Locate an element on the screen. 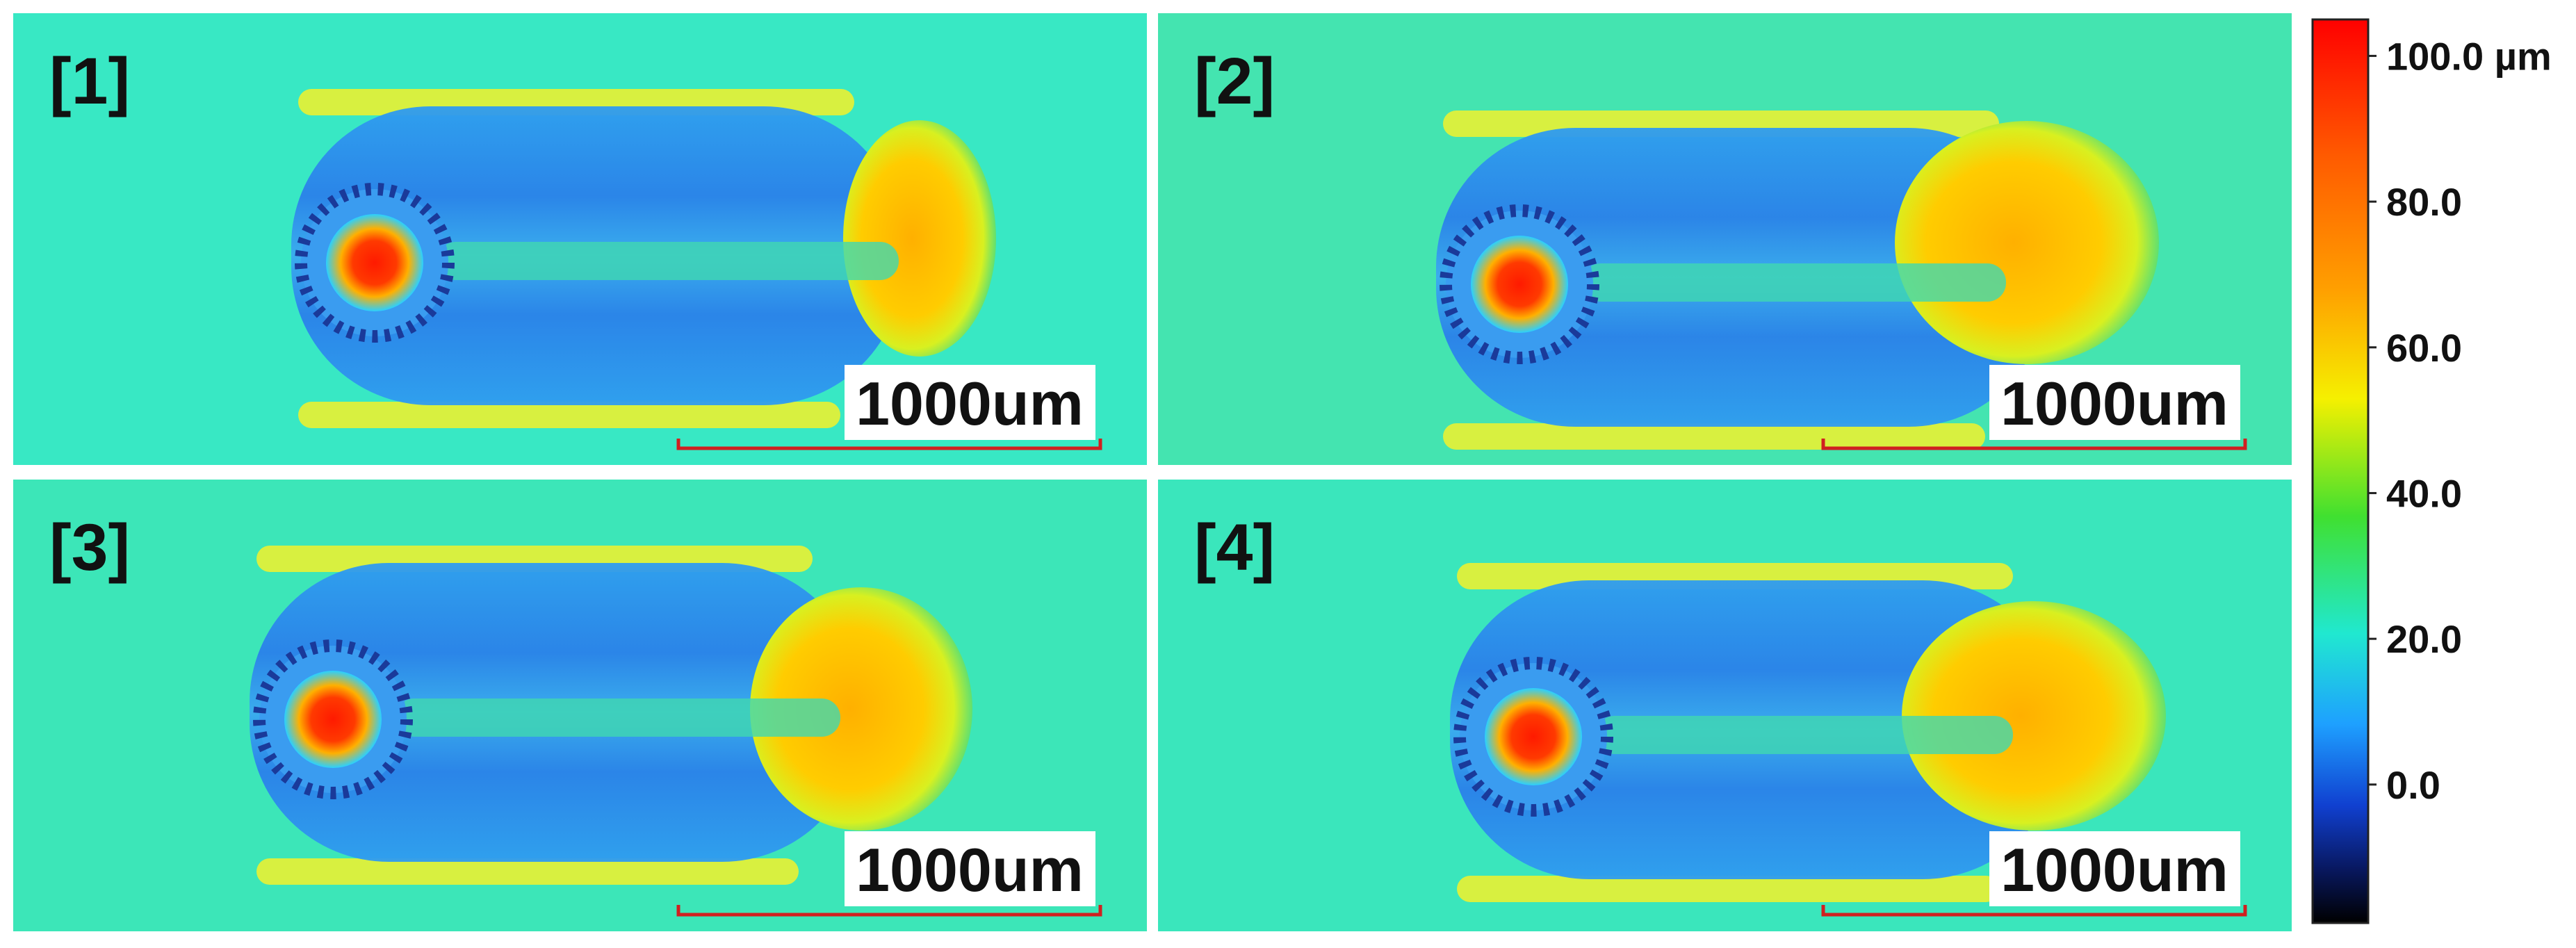 The width and height of the screenshot is (2576, 948). colorbar-tick-label: 0.0 is located at coordinates (2413, 785).